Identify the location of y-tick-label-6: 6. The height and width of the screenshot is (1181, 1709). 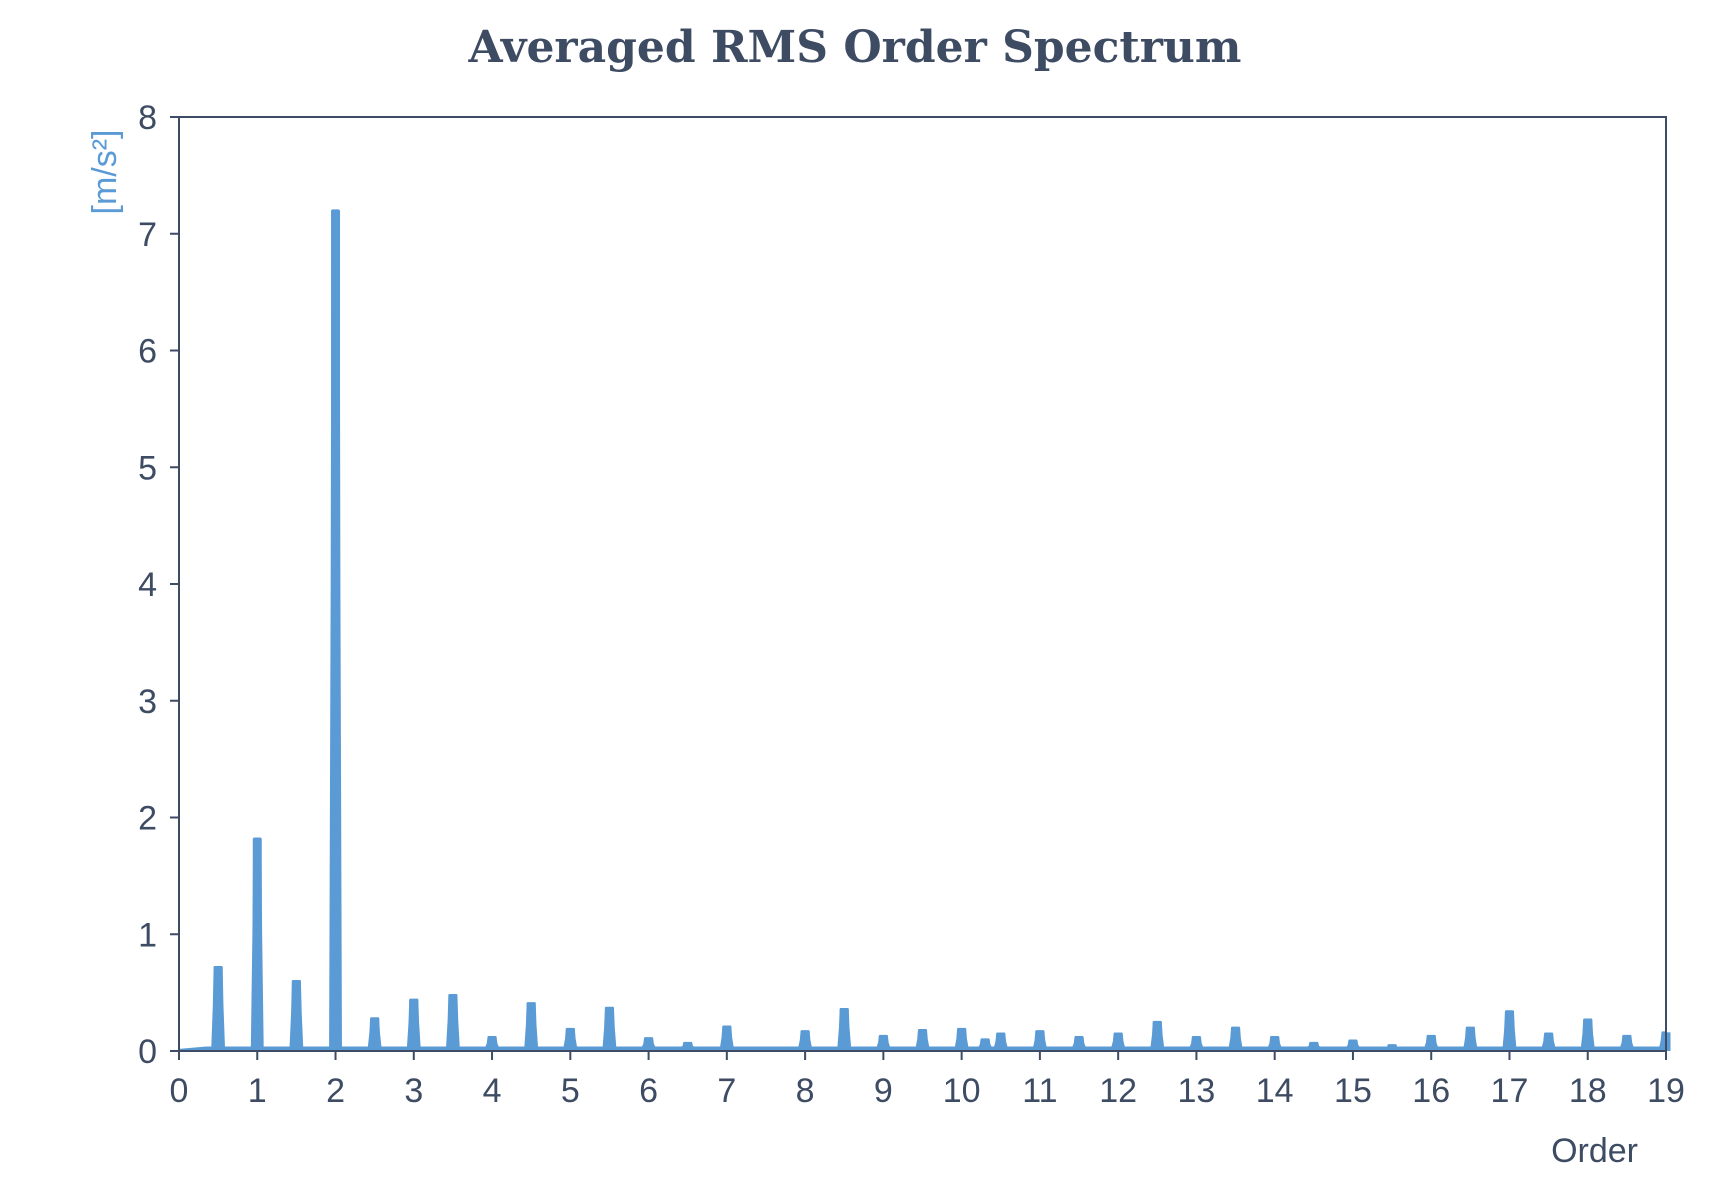
(147, 352).